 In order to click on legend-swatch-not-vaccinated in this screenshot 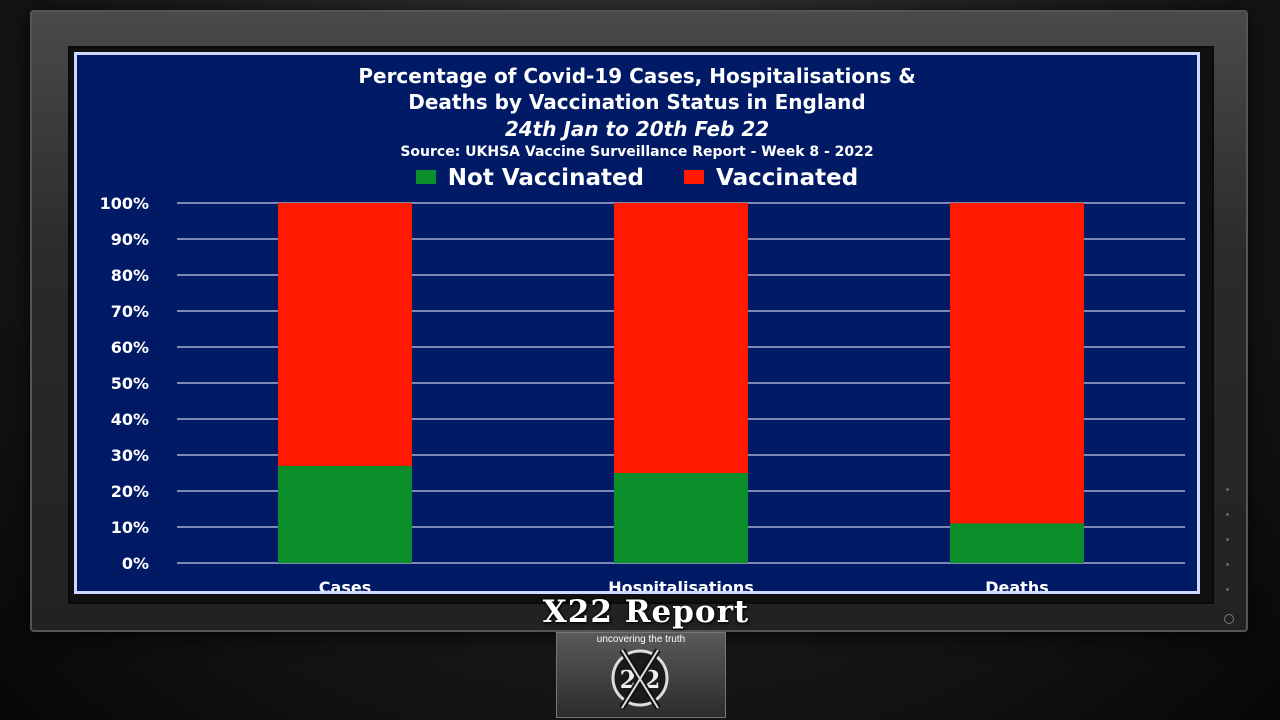, I will do `click(425, 176)`.